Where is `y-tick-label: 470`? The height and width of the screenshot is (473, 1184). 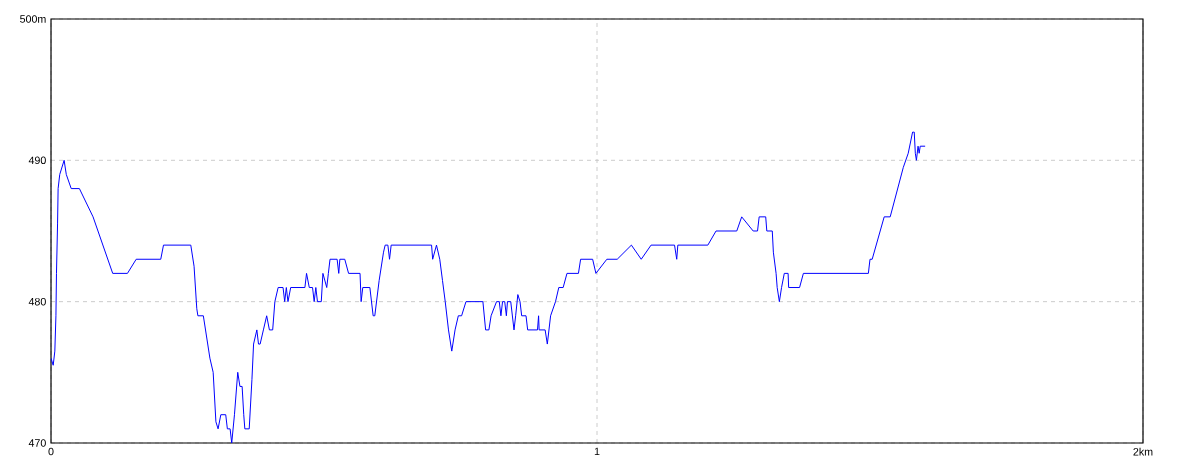
y-tick-label: 470 is located at coordinates (37, 443).